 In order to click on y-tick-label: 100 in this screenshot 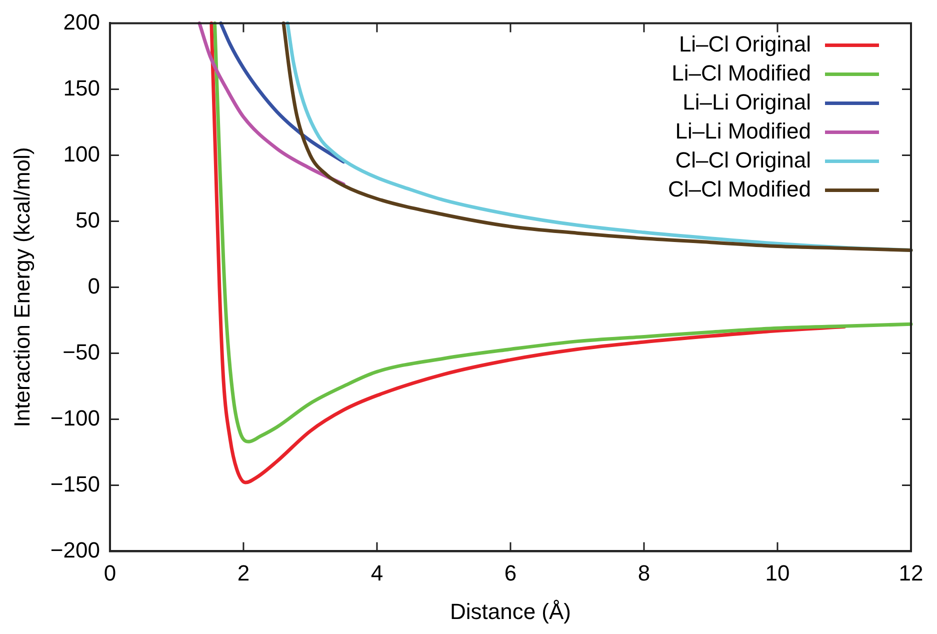, I will do `click(81, 153)`.